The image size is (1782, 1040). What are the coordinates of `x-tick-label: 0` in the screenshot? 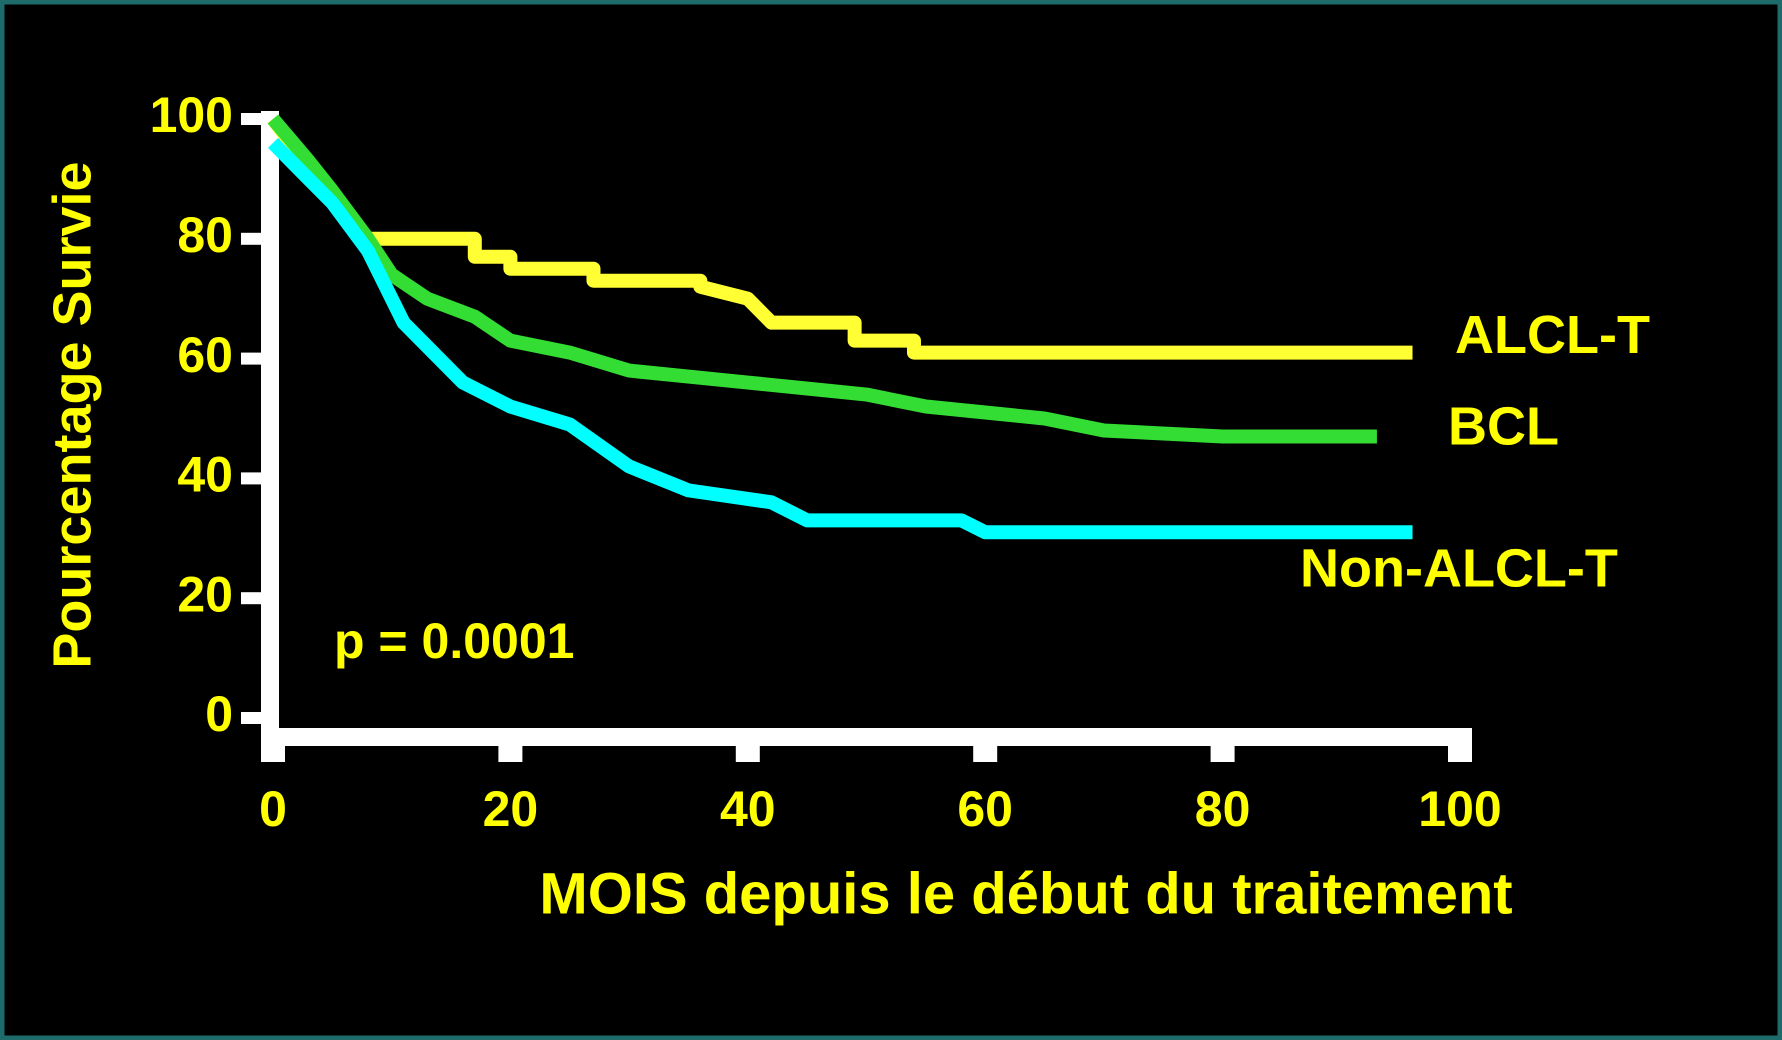 It's located at (273, 809).